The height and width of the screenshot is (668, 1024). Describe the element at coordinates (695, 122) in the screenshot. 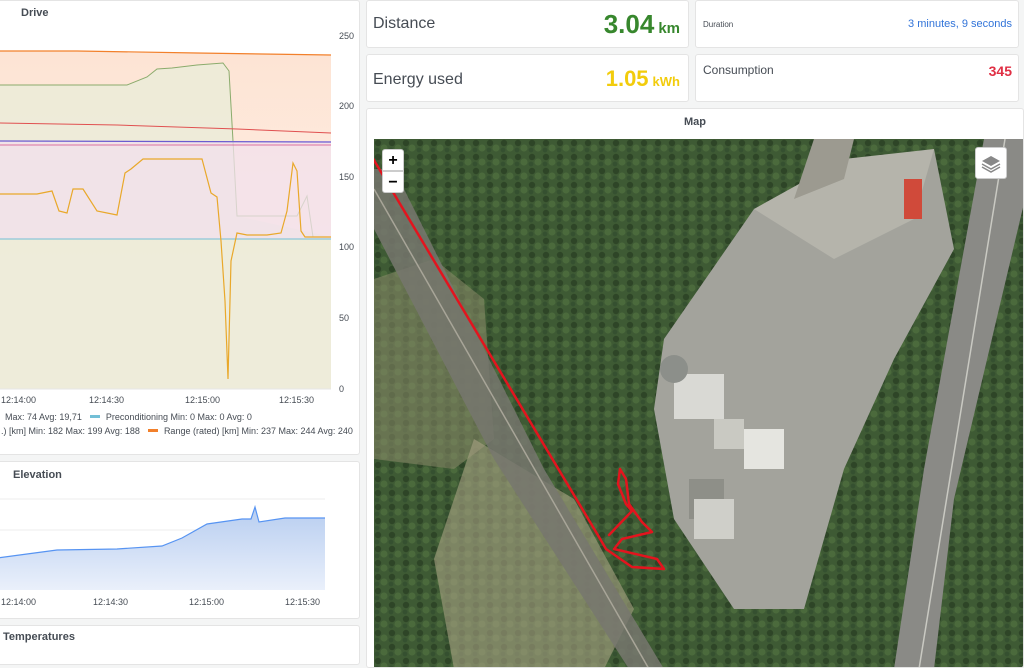

I see `map-panel-title: Map` at that location.